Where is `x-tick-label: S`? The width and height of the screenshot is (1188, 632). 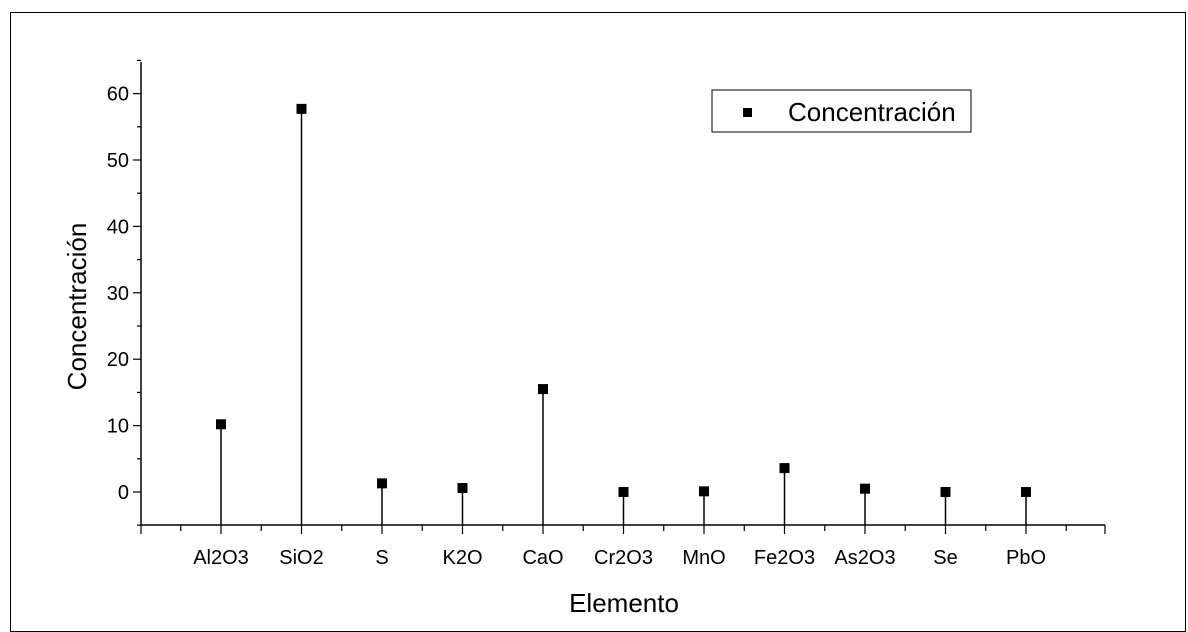 x-tick-label: S is located at coordinates (381, 558).